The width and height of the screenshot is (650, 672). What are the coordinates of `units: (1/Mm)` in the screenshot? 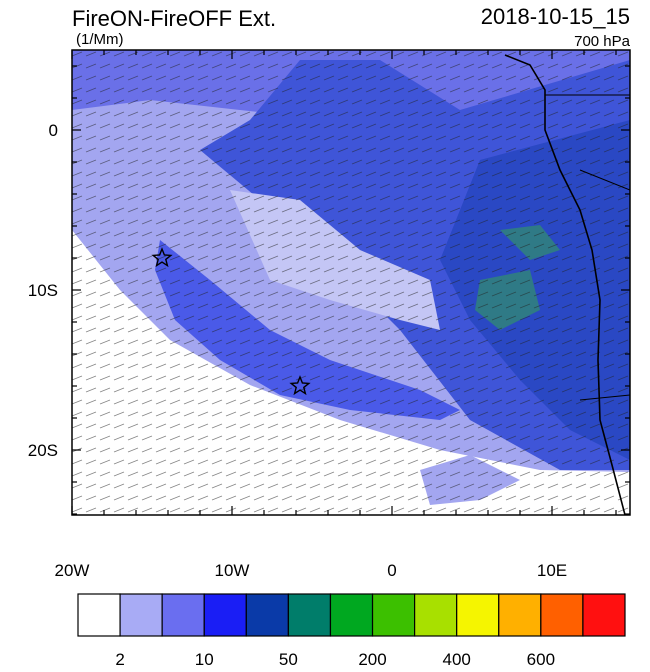 It's located at (100, 39).